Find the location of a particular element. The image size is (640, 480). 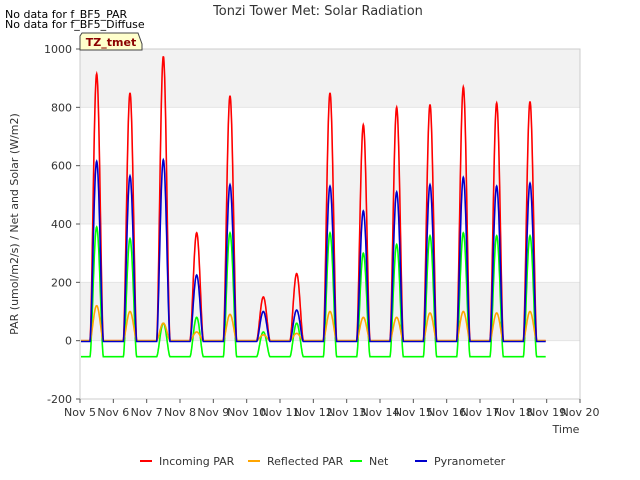

legend-label: Pyranometer is located at coordinates (470, 461).